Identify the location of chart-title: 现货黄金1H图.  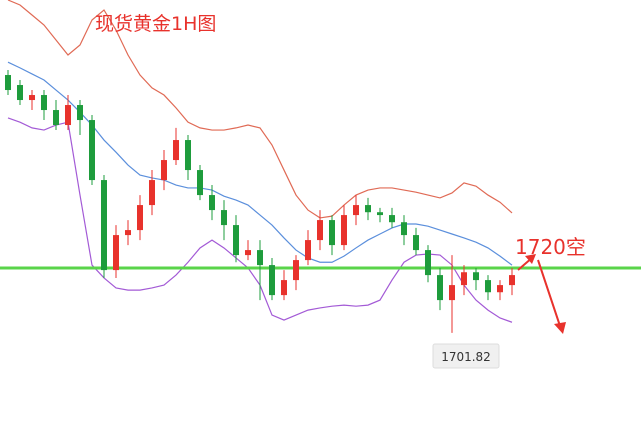
(155, 24).